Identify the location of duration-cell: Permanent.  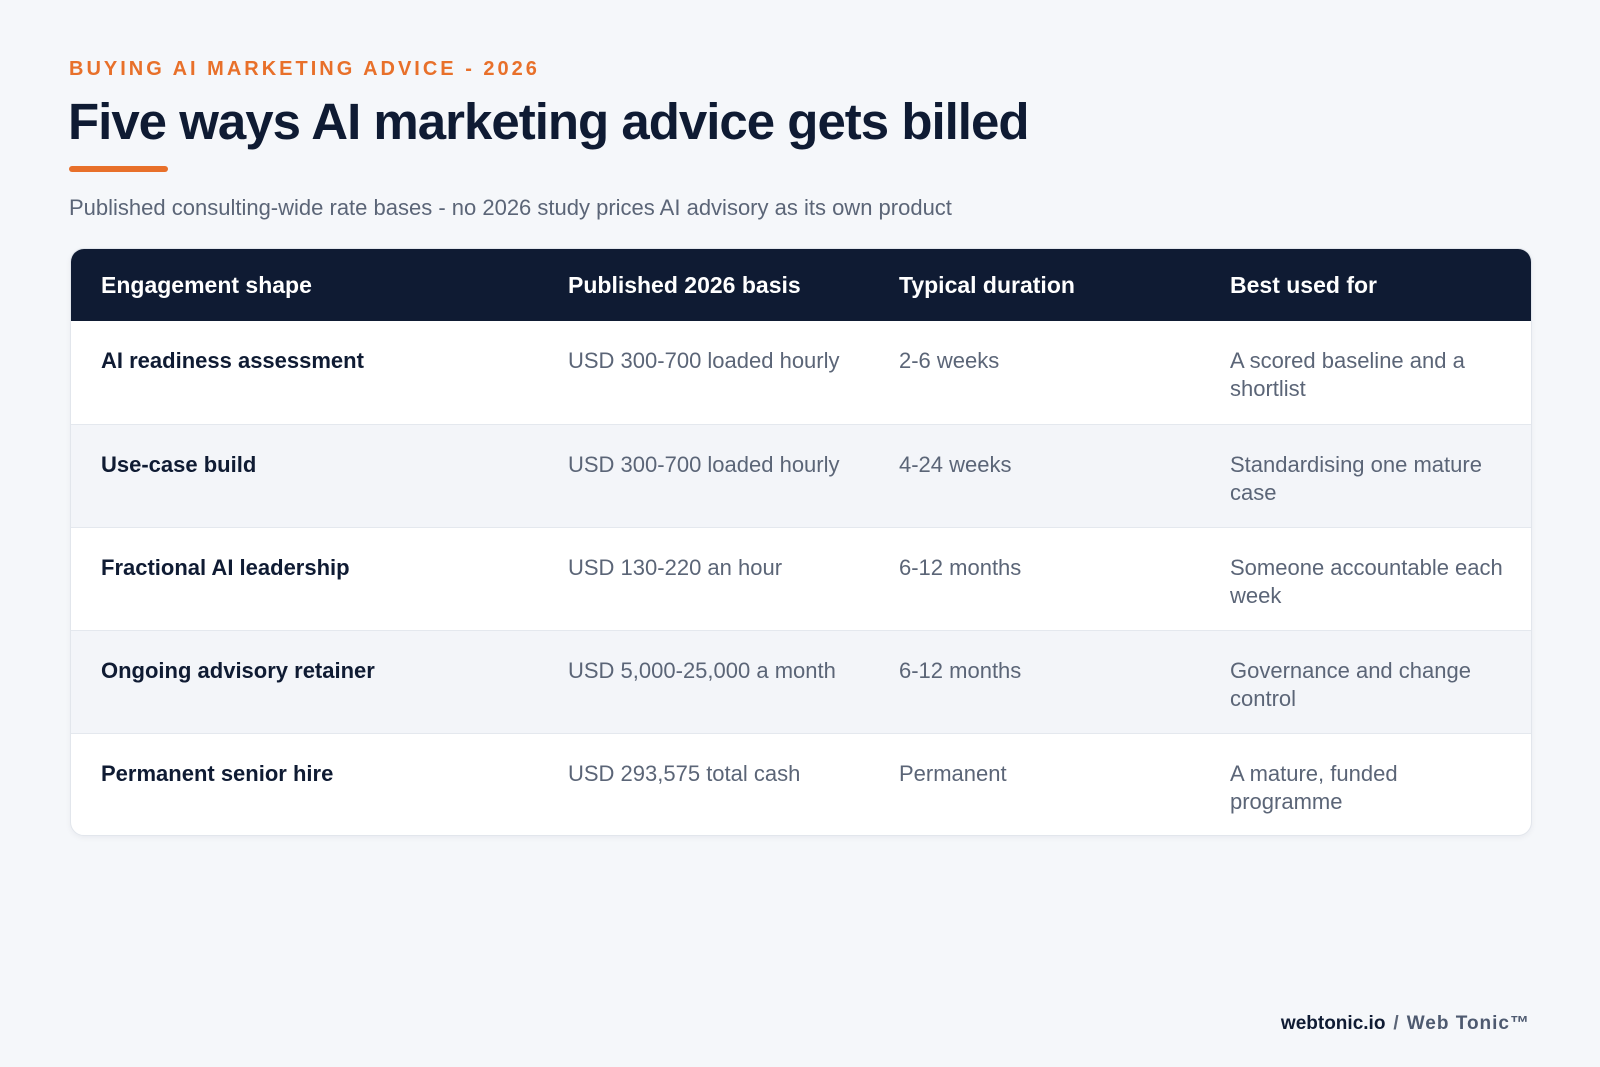
(953, 773).